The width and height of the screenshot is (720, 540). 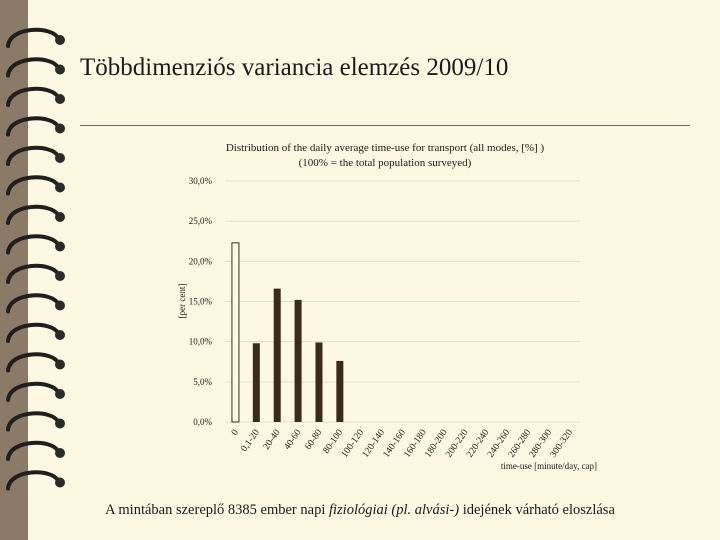 What do you see at coordinates (272, 440) in the screenshot?
I see `x-tick-label: 20-40` at bounding box center [272, 440].